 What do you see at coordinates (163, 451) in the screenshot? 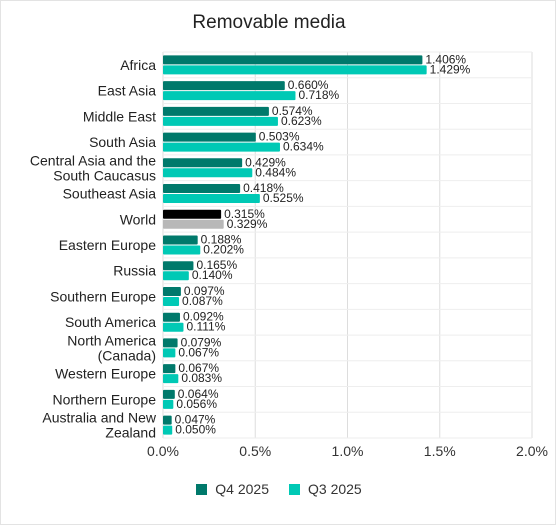
I see `x-tick-label: 0.0%` at bounding box center [163, 451].